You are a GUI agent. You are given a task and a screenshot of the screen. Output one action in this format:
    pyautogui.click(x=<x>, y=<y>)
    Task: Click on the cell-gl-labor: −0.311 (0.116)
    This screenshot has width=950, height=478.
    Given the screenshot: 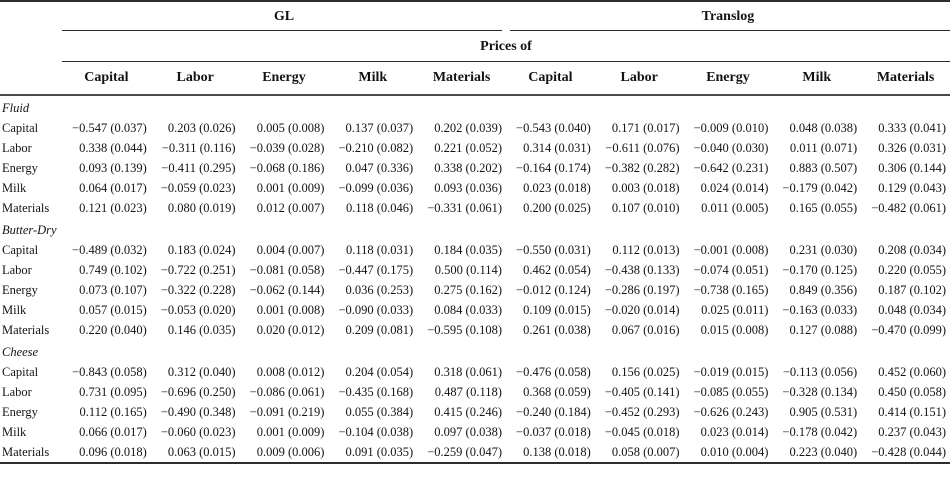 What is the action you would take?
    pyautogui.click(x=198, y=147)
    